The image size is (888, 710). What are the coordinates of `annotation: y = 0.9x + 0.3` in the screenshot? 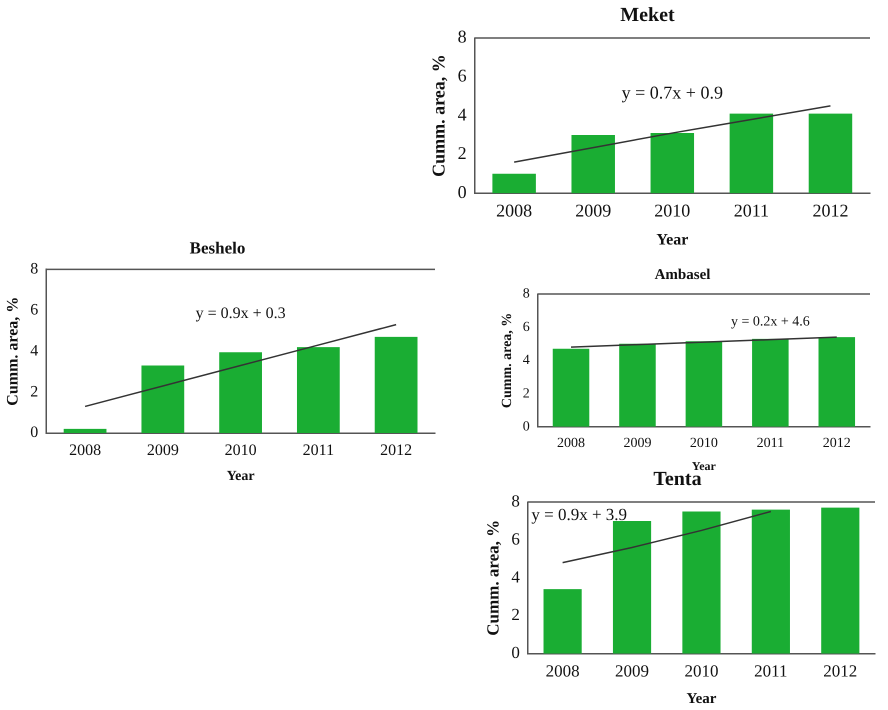 It's located at (241, 313).